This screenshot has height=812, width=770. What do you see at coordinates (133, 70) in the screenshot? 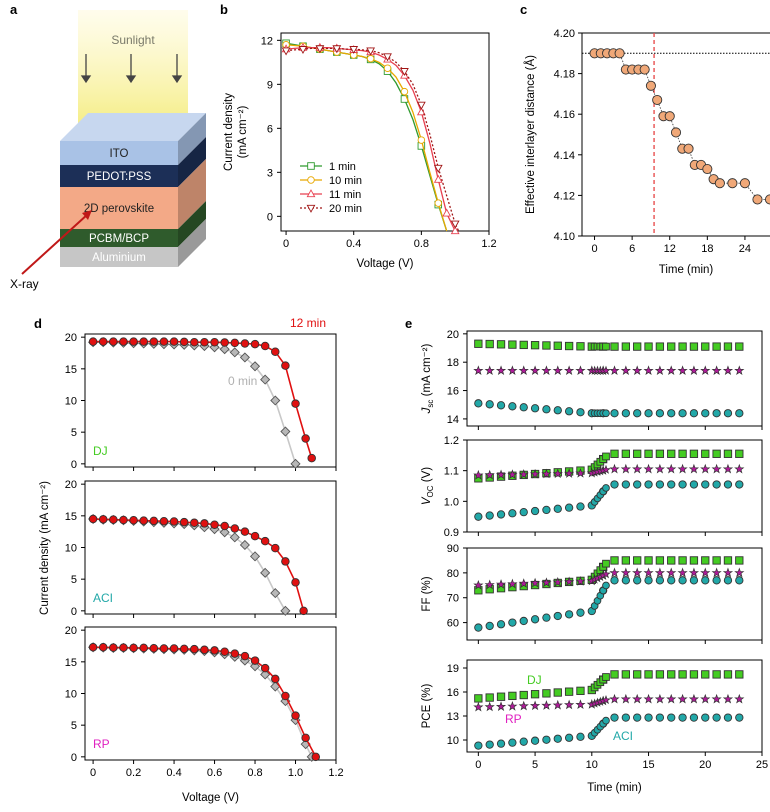
I see `sunlight-beam` at bounding box center [133, 70].